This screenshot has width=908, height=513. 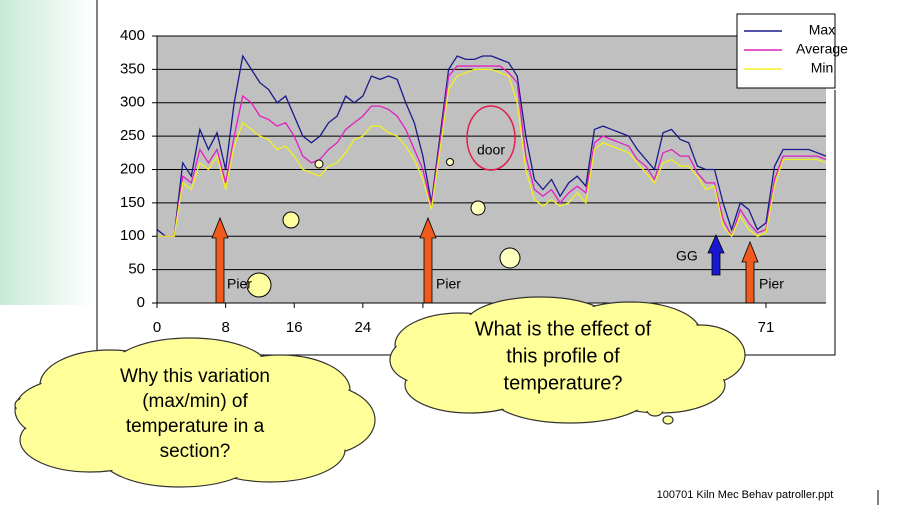 What do you see at coordinates (822, 49) in the screenshot?
I see `legend-label: Average` at bounding box center [822, 49].